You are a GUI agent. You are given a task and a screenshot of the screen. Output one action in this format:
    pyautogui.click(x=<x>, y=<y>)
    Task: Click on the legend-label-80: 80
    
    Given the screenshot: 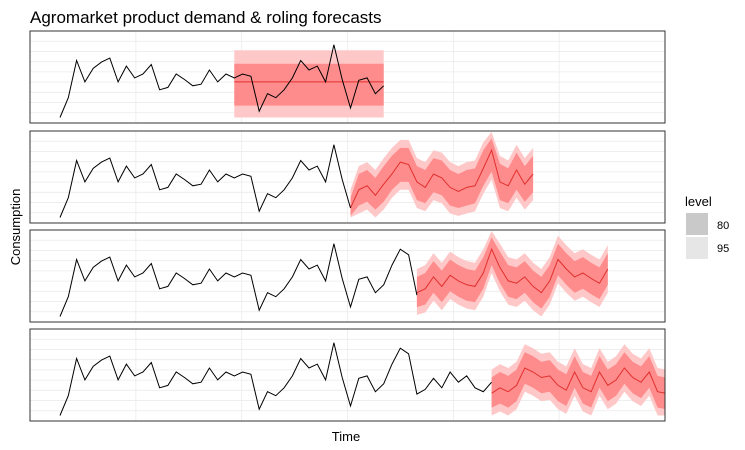 What is the action you would take?
    pyautogui.click(x=723, y=226)
    